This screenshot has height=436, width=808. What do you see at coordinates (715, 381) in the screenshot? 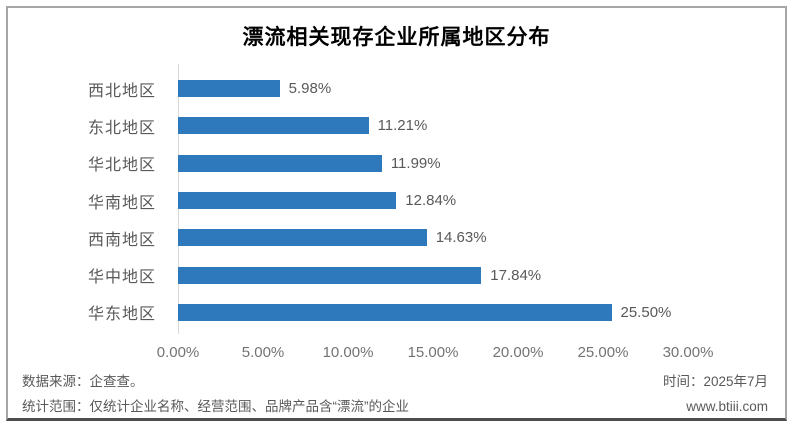
I see `time-note: 时间：2025年7月` at bounding box center [715, 381].